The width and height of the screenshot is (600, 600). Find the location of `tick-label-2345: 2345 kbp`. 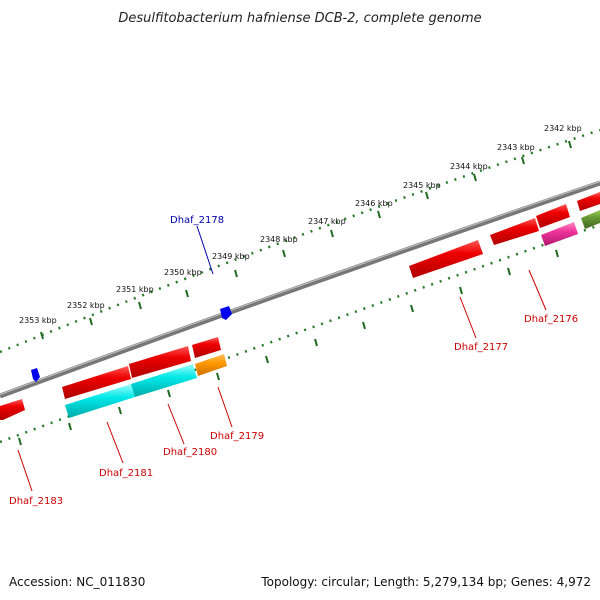

tick-label-2345: 2345 kbp is located at coordinates (422, 185).